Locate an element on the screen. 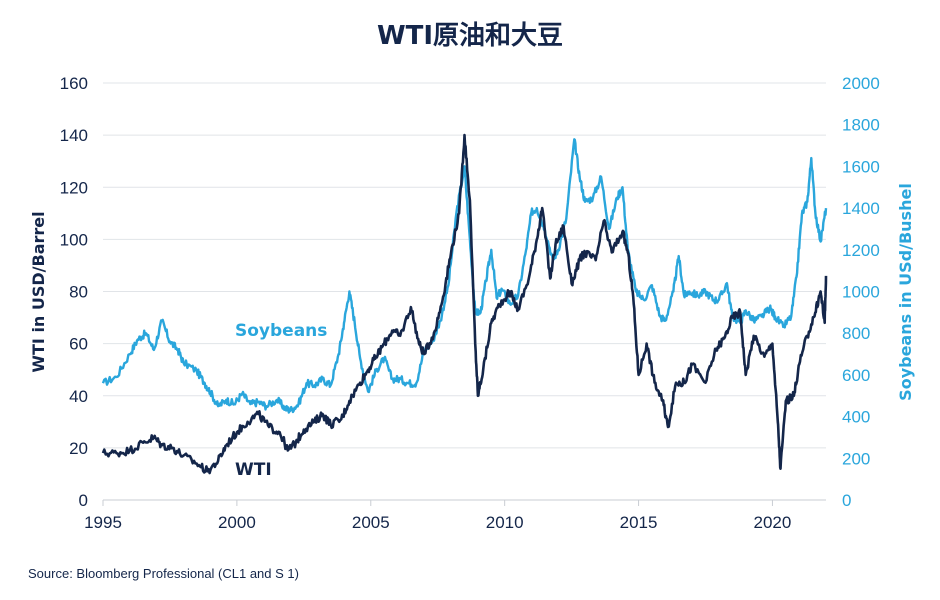 Image resolution: width=940 pixels, height=600 pixels. chart-title: WTI原油和大豆 is located at coordinates (470, 36).